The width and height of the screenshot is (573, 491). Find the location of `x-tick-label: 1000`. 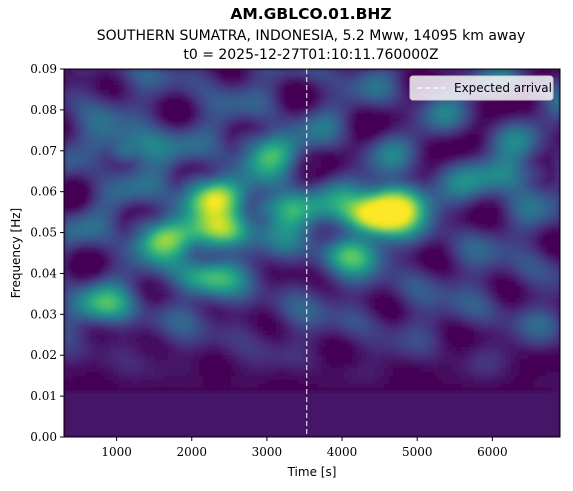

x-tick-label: 1000 is located at coordinates (116, 452).